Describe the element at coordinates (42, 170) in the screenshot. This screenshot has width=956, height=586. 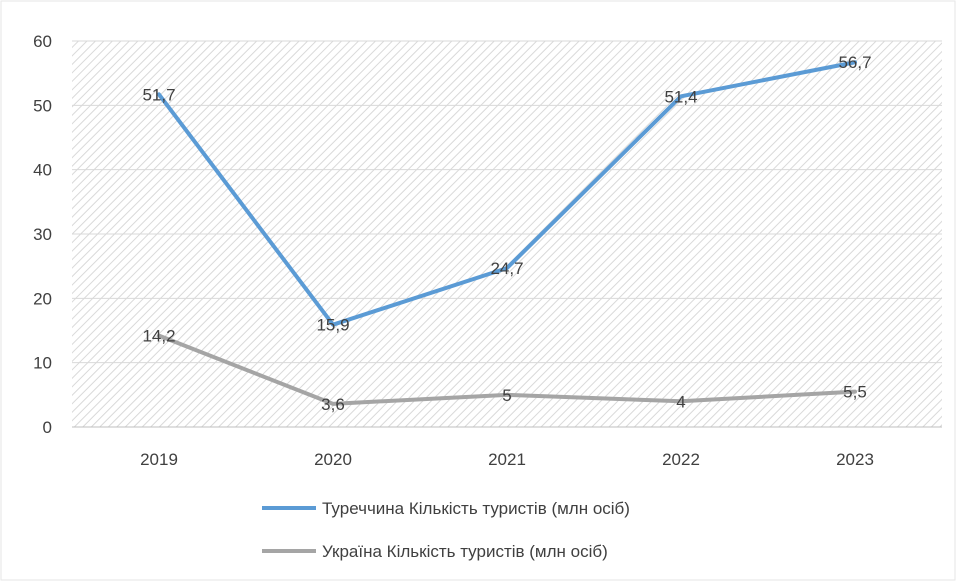
I see `y-tick-label: 40` at that location.